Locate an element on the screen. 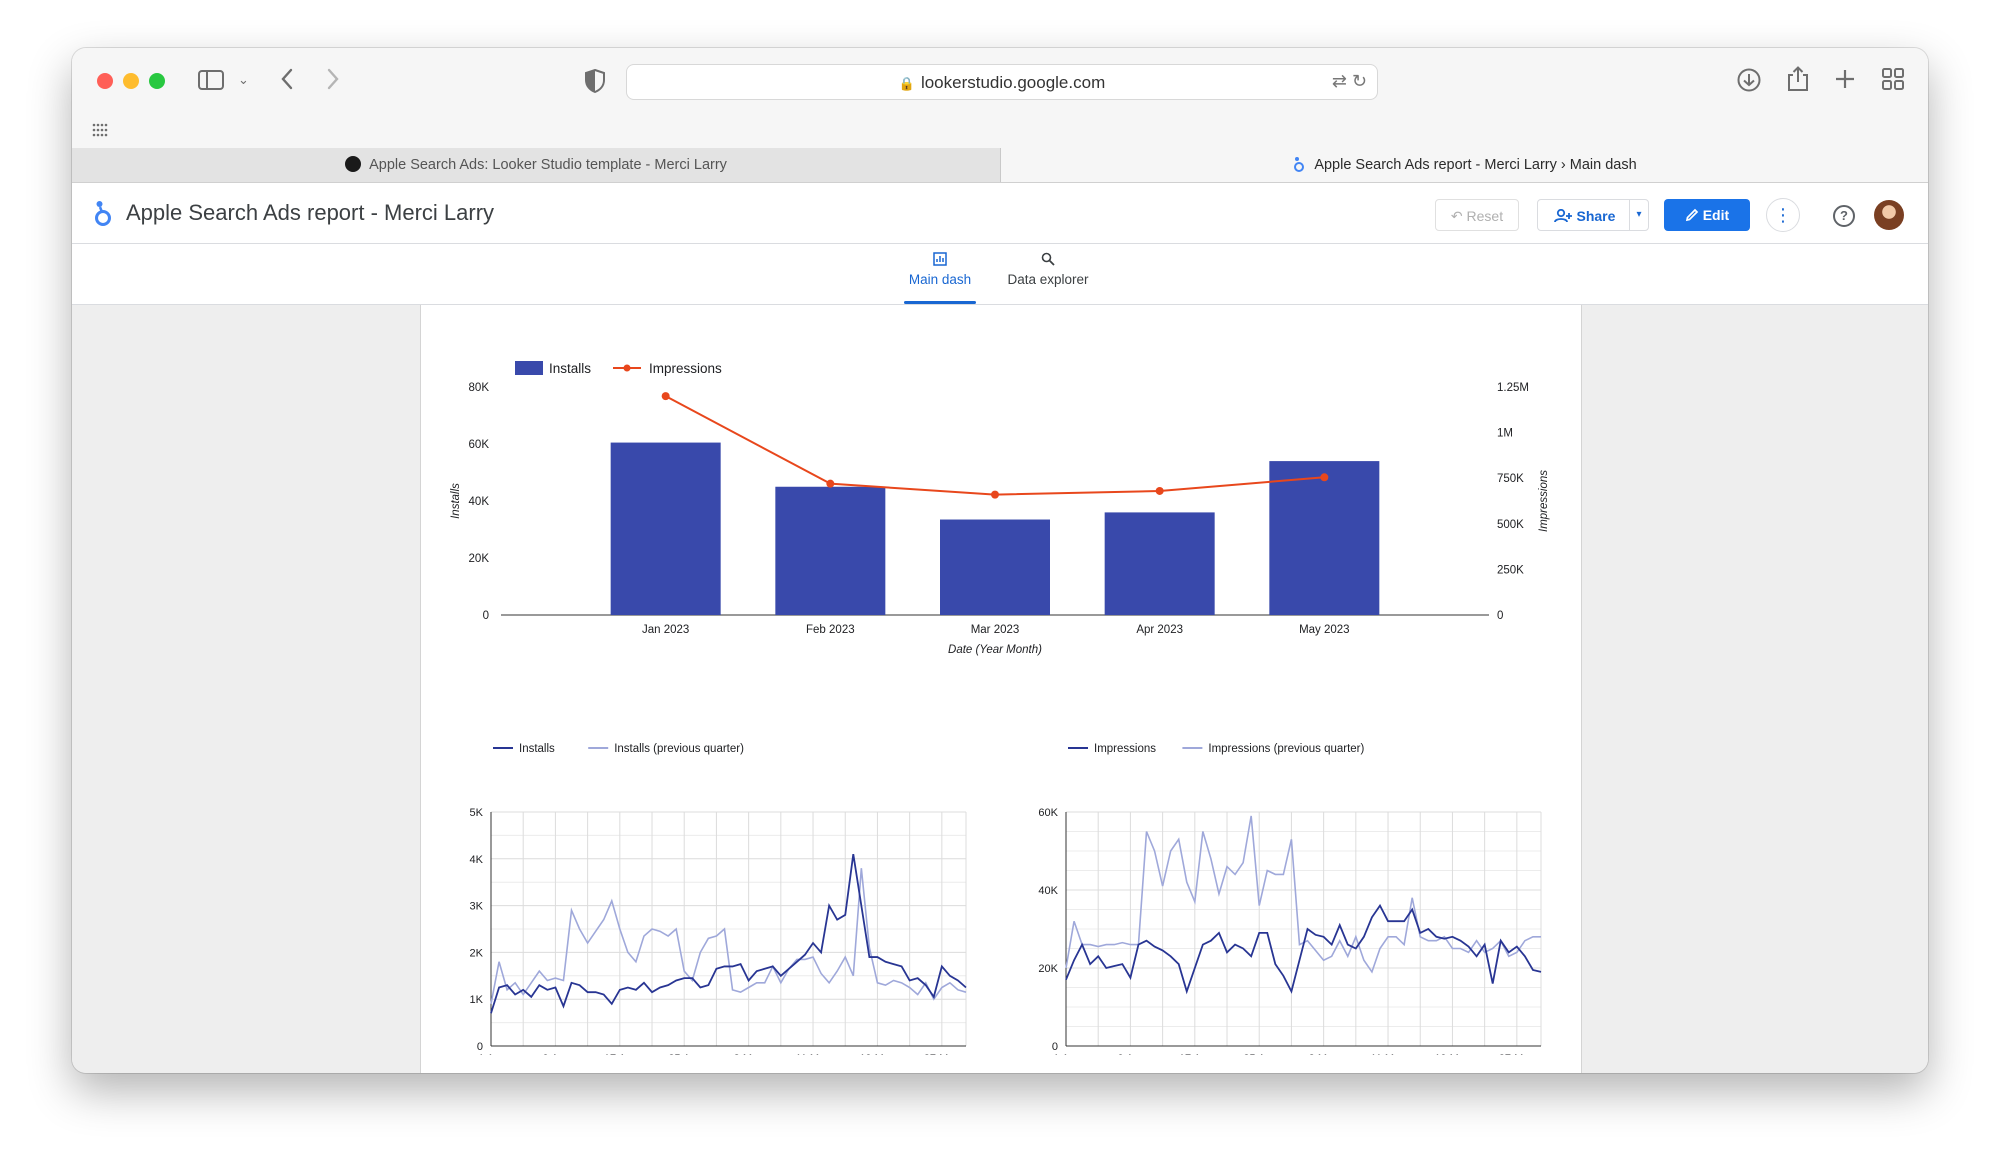 This screenshot has height=1169, width=2000. reset-label: Reset is located at coordinates (1485, 216).